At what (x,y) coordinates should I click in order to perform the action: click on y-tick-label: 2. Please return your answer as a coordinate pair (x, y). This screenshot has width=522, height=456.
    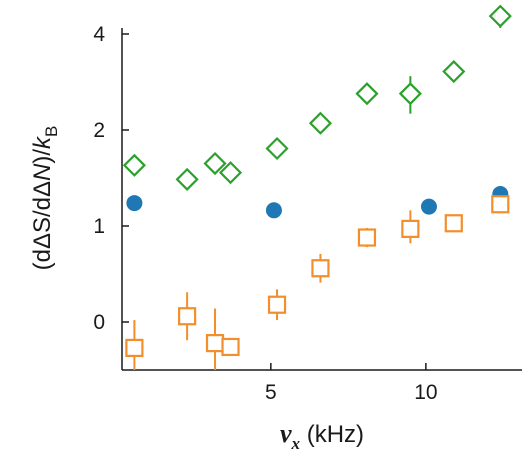
    Looking at the image, I should click on (99, 130).